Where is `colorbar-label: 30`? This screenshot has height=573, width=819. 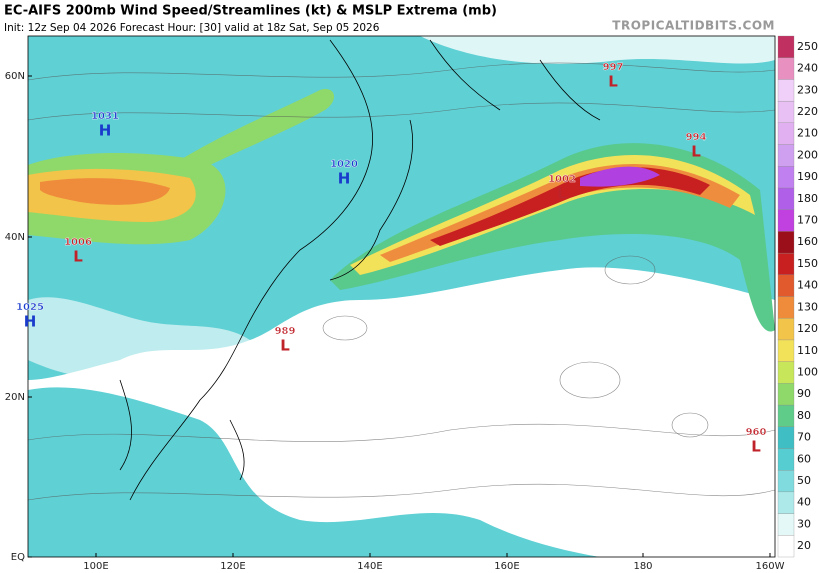
colorbar-label: 30 is located at coordinates (804, 523).